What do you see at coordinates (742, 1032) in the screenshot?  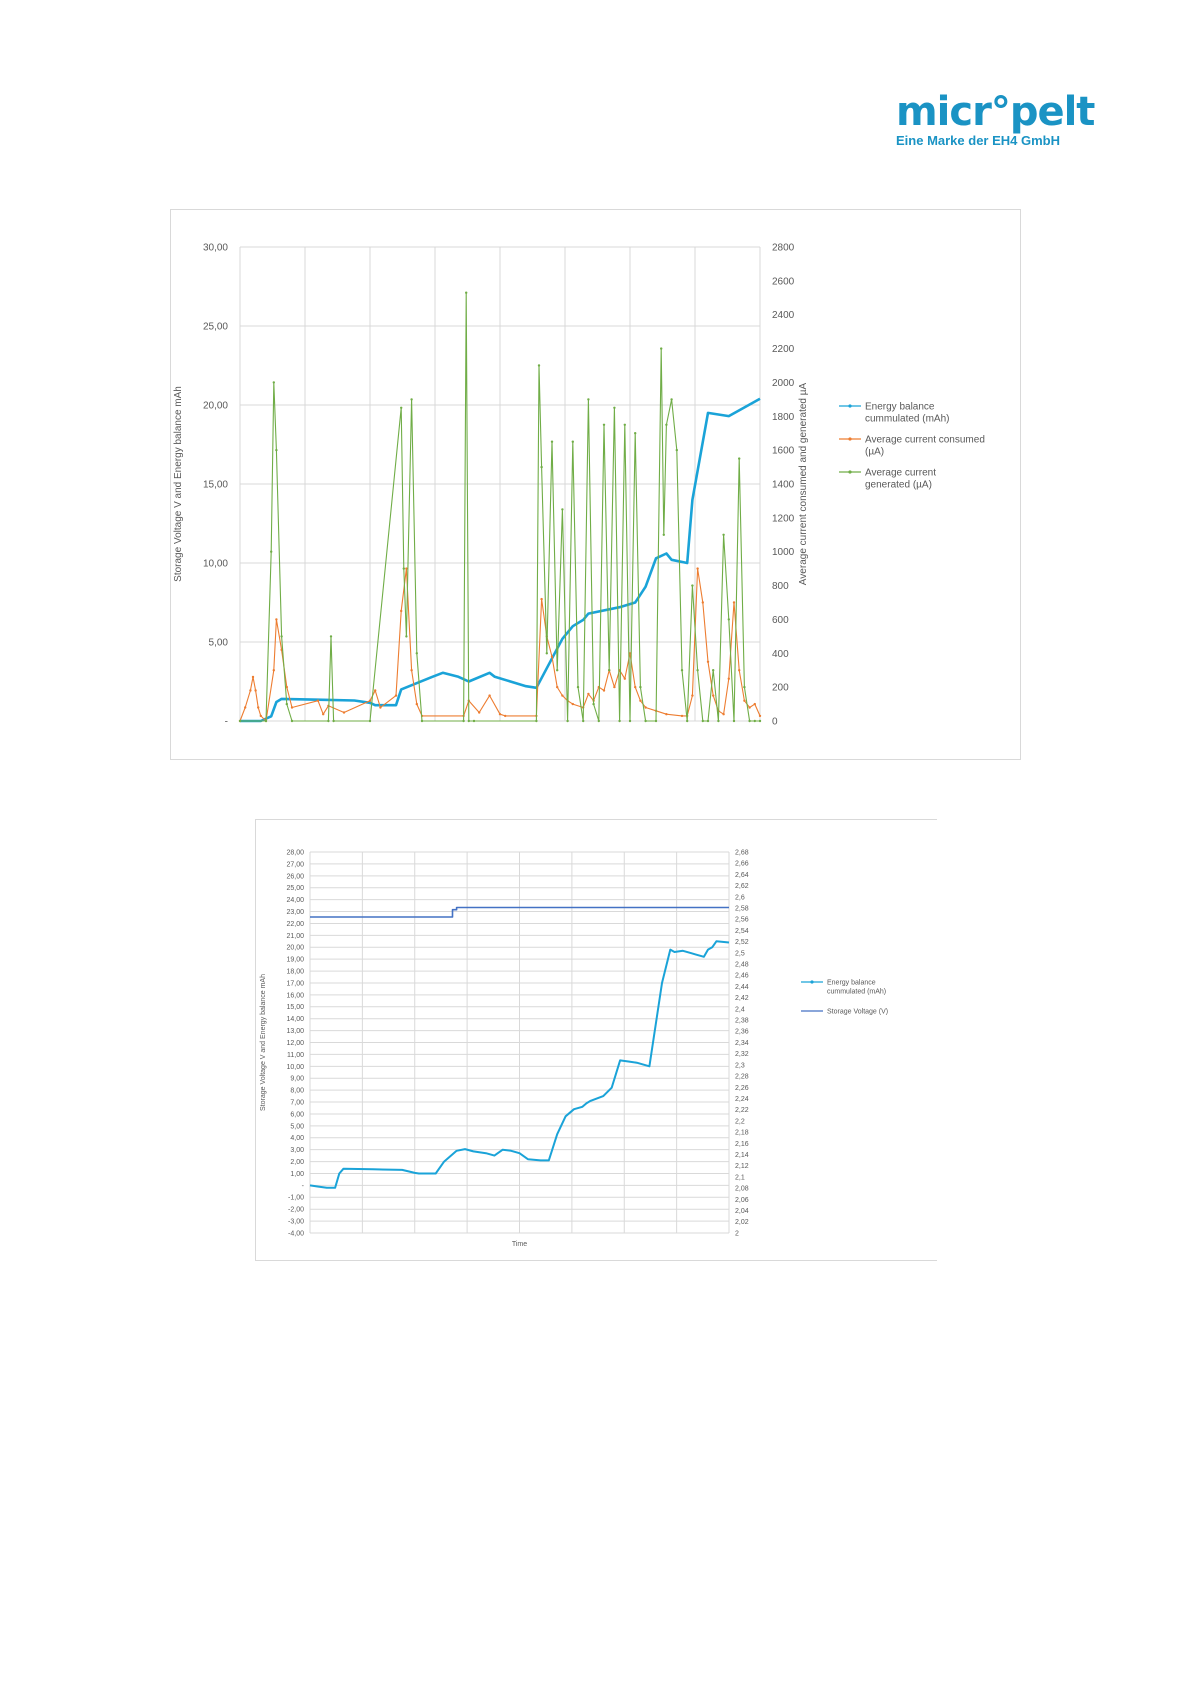 I see `y2-tick-label: 2,36` at bounding box center [742, 1032].